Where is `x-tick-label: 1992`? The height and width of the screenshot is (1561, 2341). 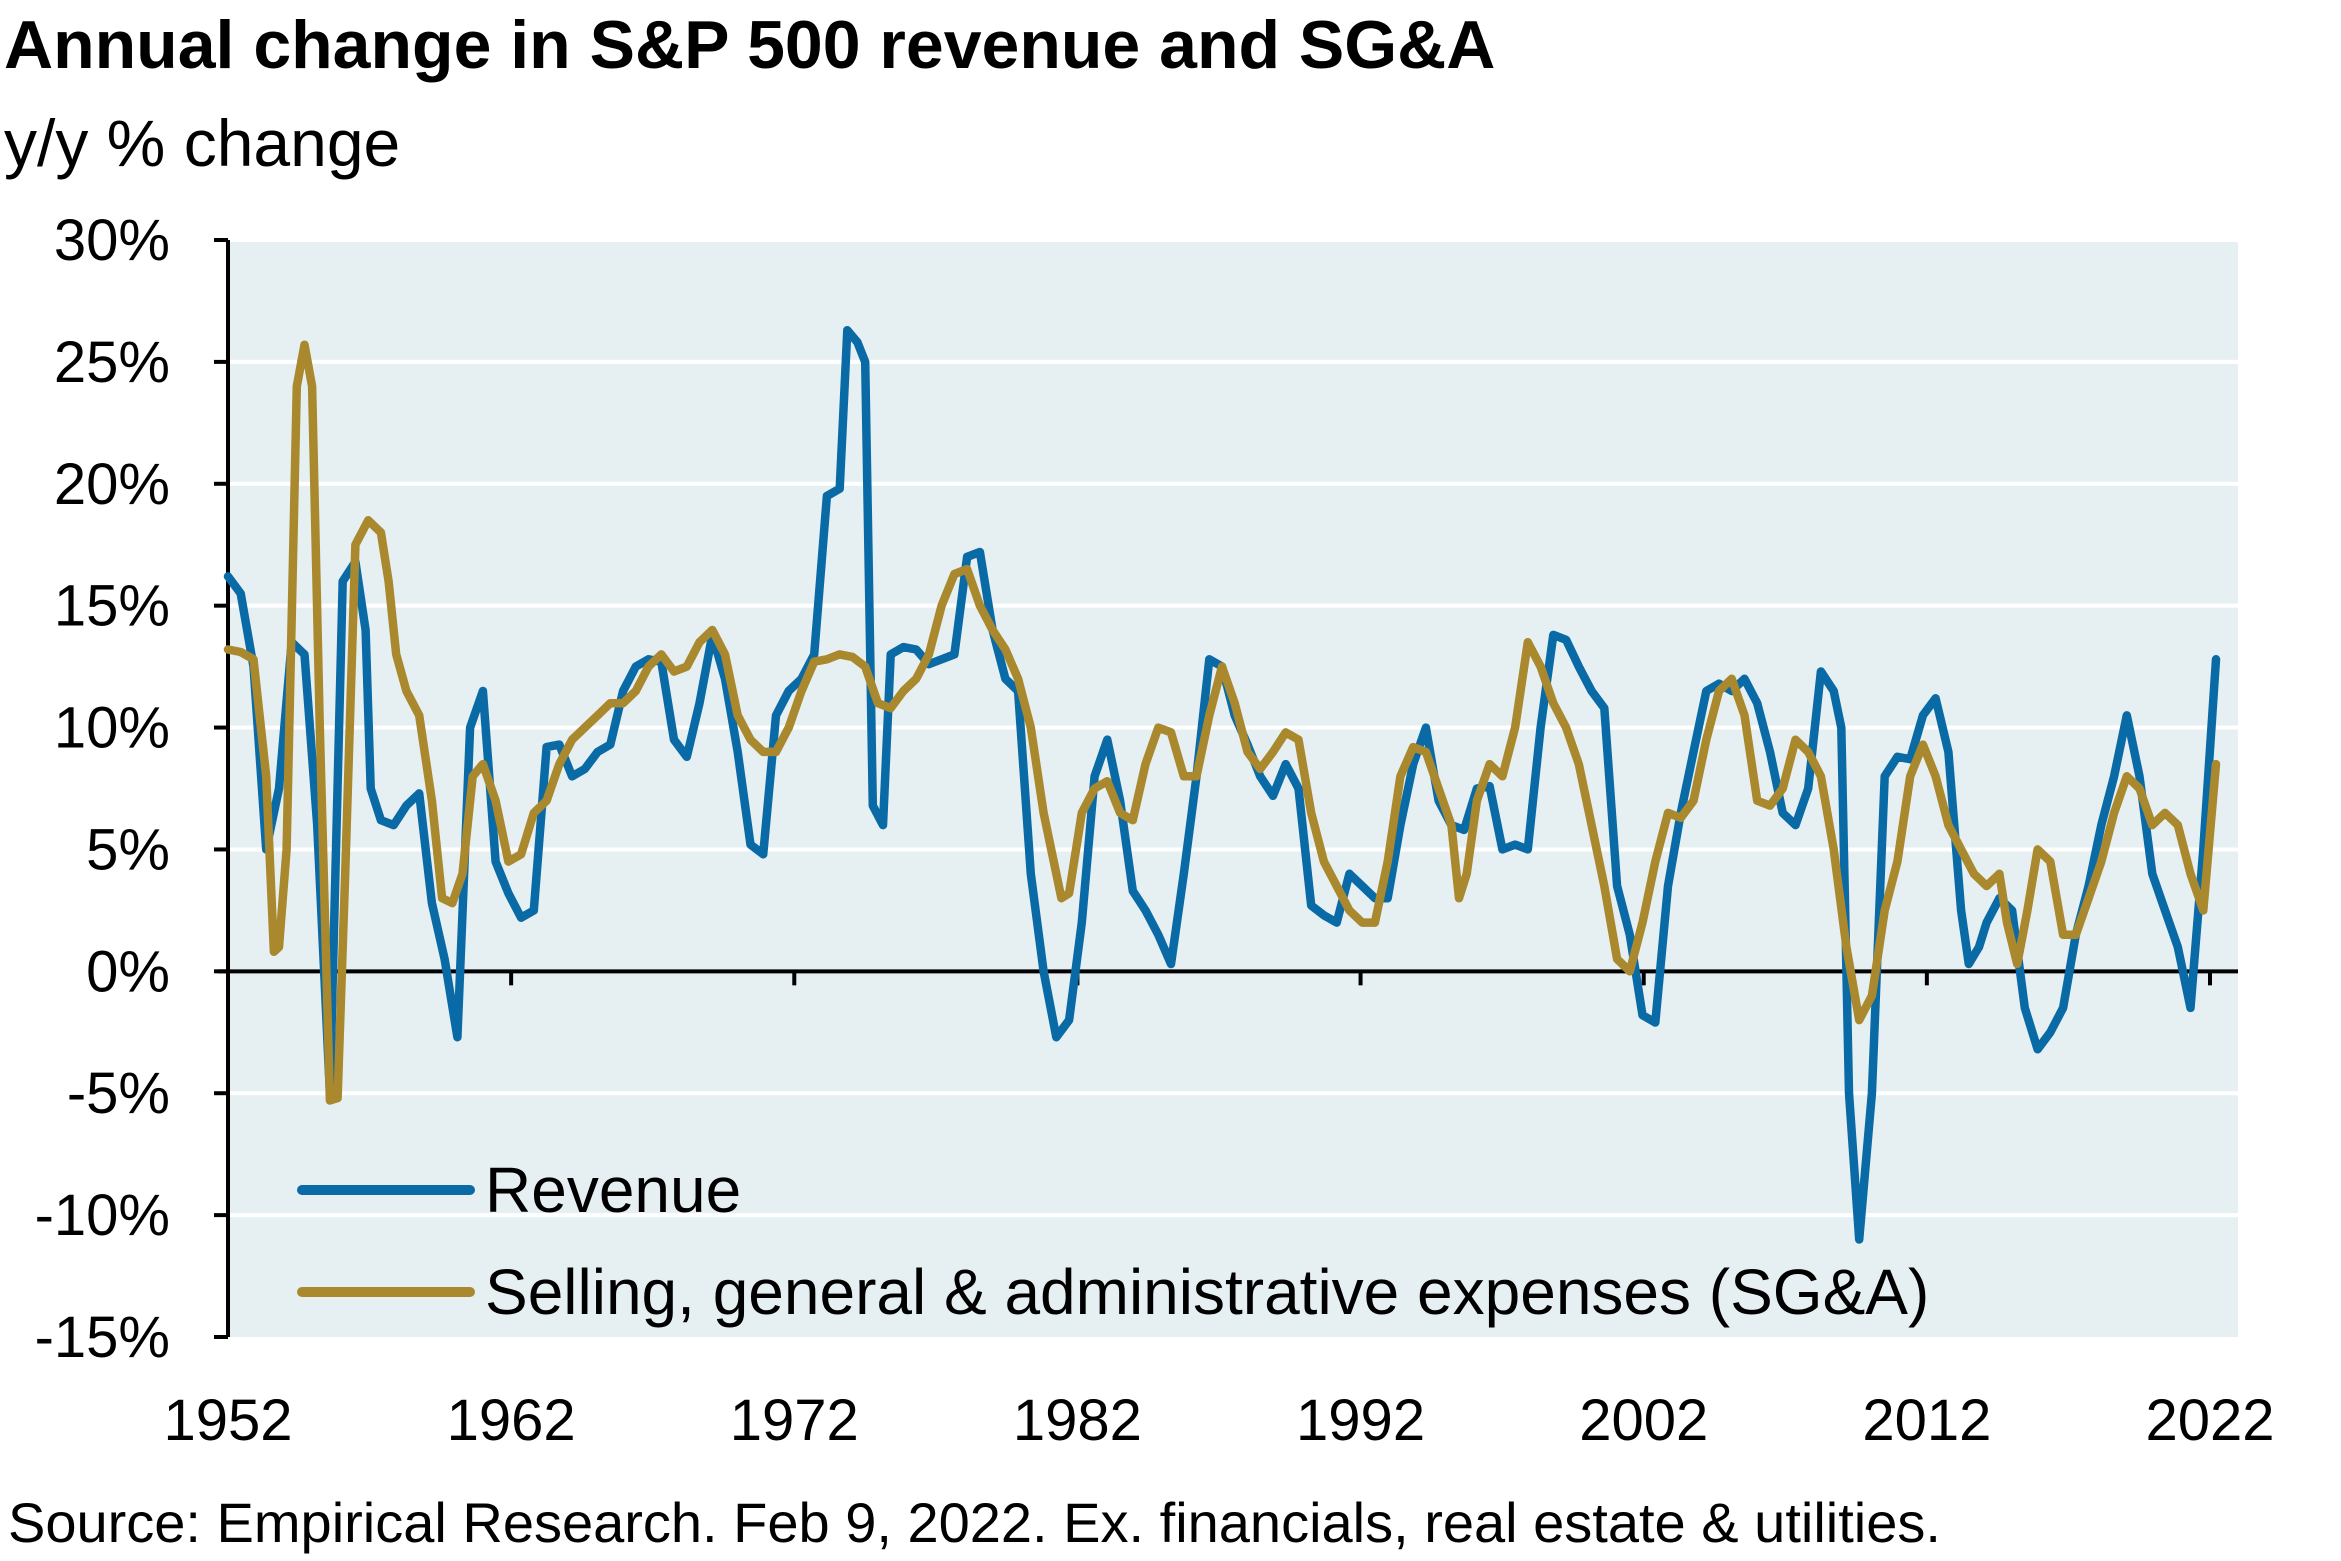
x-tick-label: 1992 is located at coordinates (1360, 1420).